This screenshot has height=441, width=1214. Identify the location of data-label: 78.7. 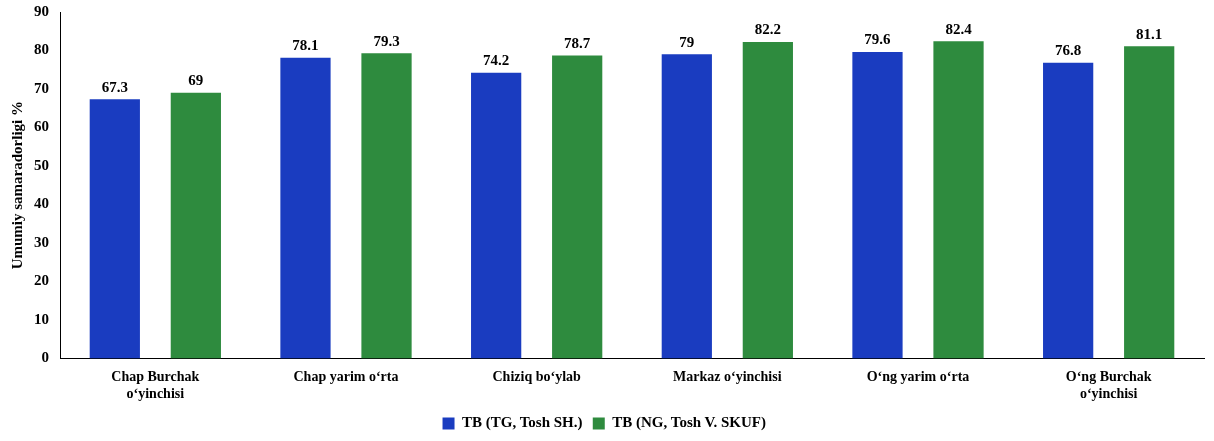
(577, 42).